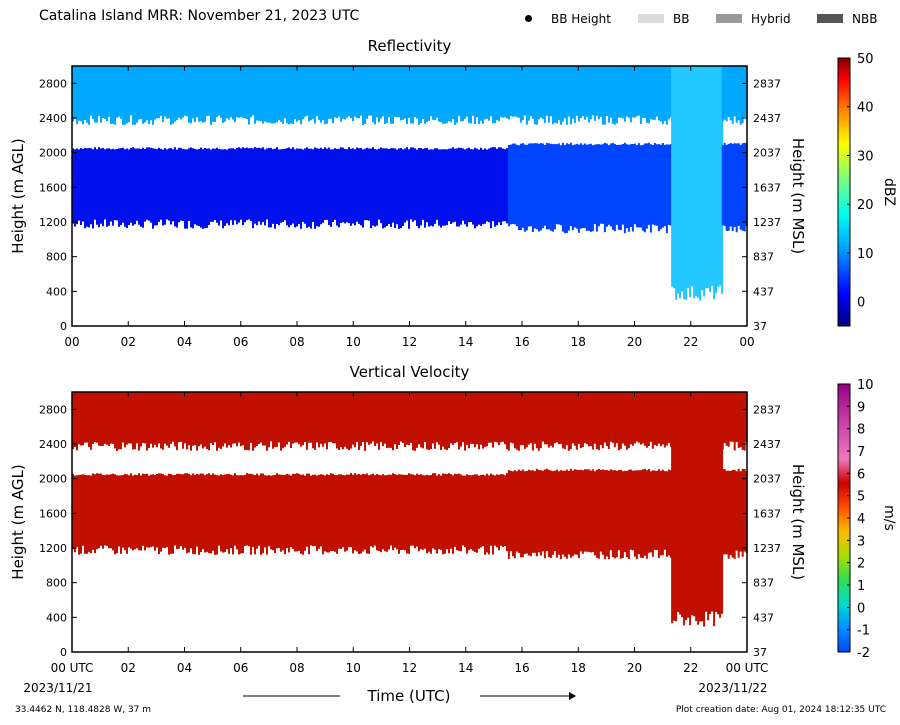  I want to click on x-tick-label: 22, so click(690, 342).